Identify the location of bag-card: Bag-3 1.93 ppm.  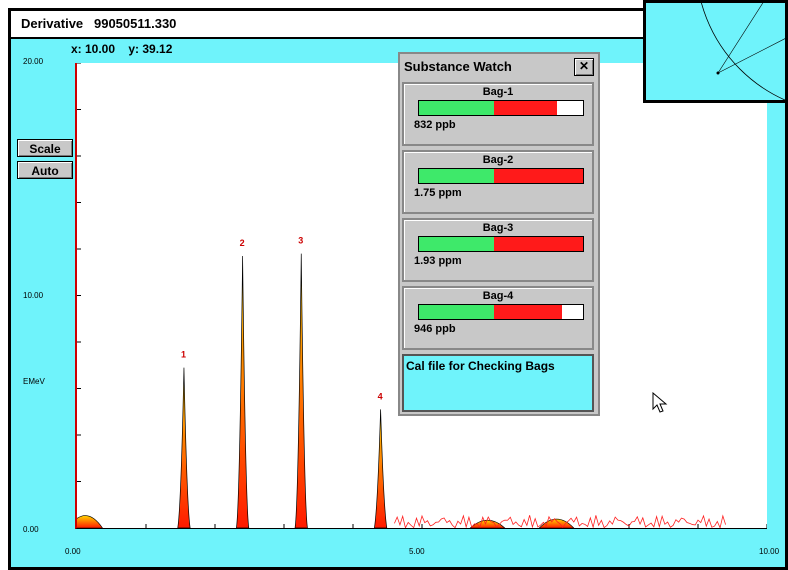
(498, 250).